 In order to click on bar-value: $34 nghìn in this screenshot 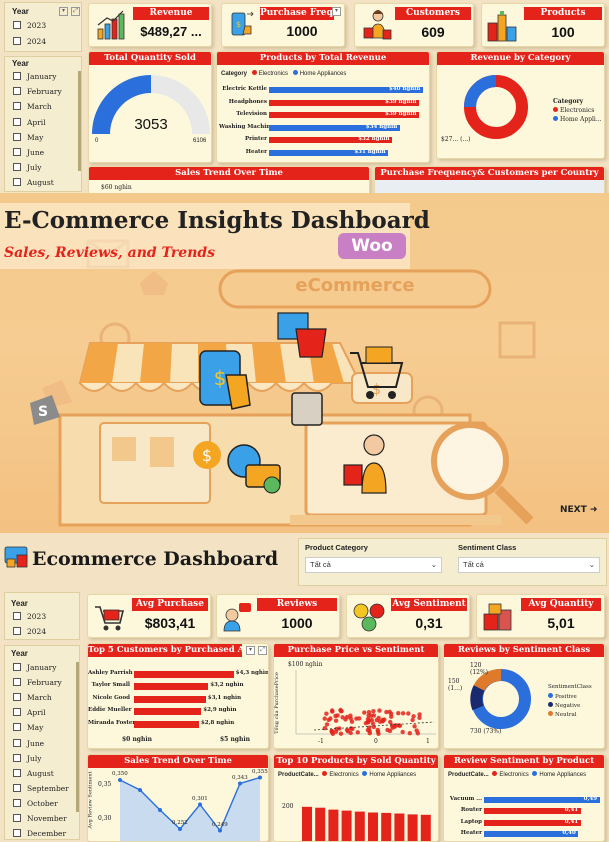, I will do `click(381, 127)`.